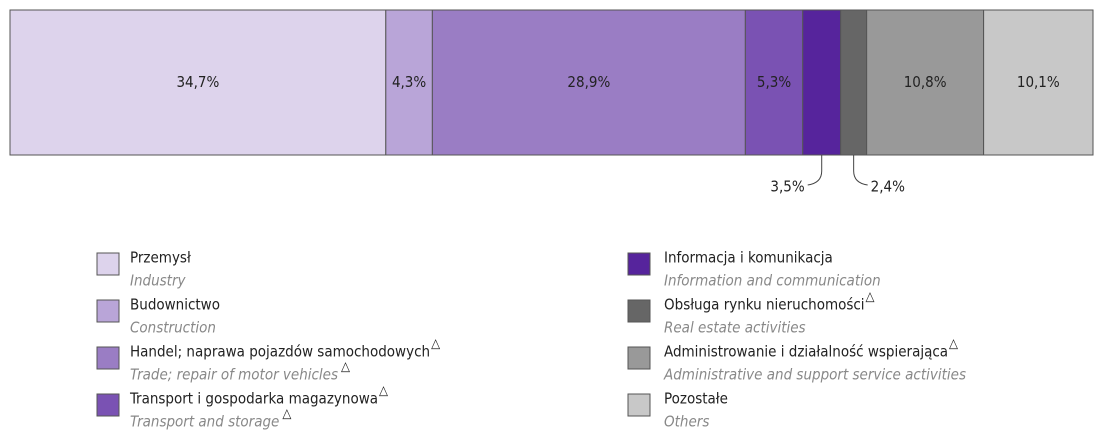 This screenshot has height=442, width=1103. I want to click on legend-name: Transport i gospodarka magazynowa, so click(253, 399).